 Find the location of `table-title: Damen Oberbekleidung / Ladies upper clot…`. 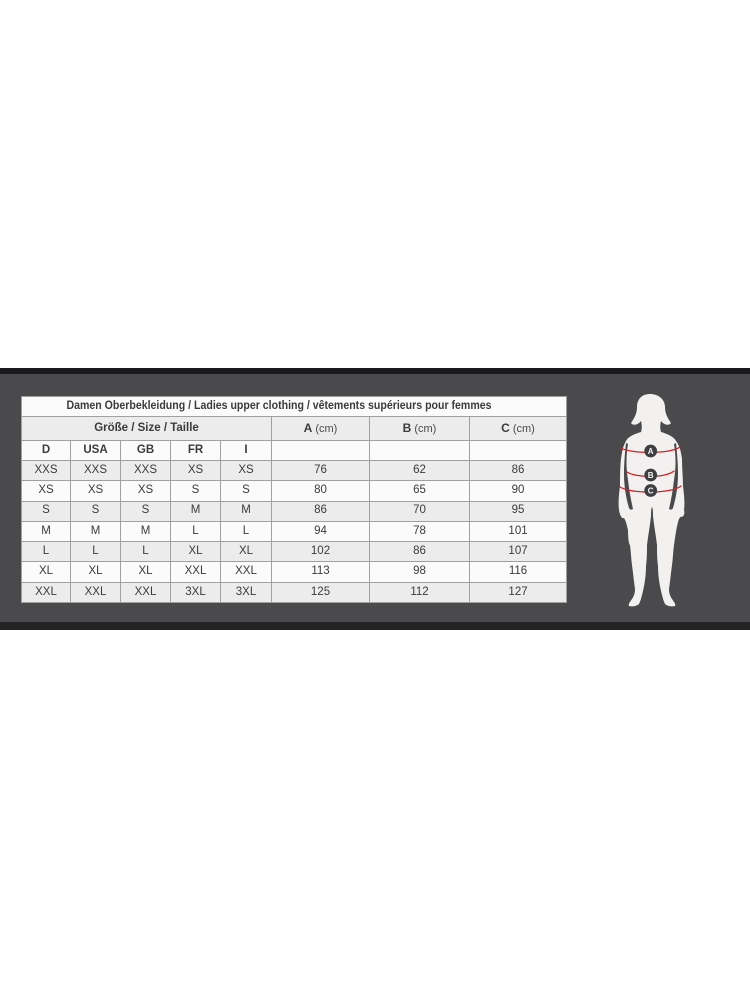

table-title: Damen Oberbekleidung / Ladies upper clot… is located at coordinates (294, 406).